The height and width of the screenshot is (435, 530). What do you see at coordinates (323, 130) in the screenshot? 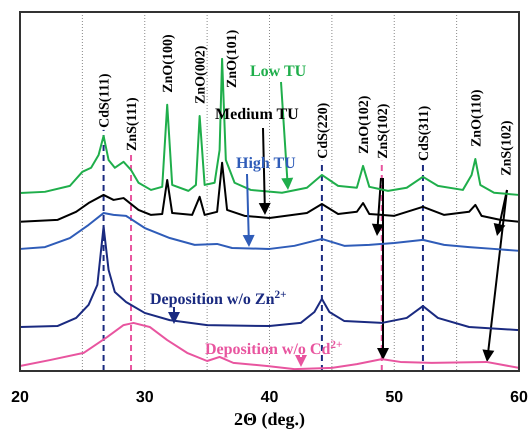
I see `annotation: CdS(220)` at bounding box center [323, 130].